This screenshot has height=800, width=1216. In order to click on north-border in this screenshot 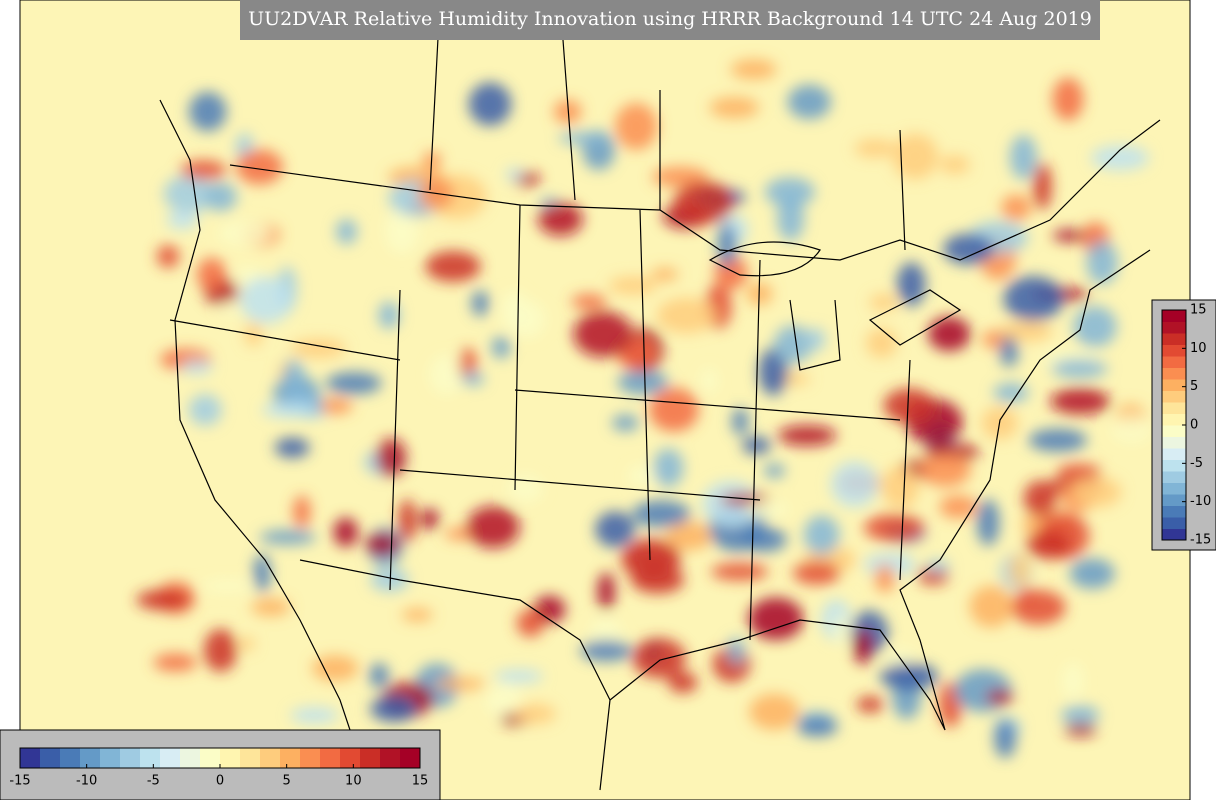, I will do `click(695, 190)`.